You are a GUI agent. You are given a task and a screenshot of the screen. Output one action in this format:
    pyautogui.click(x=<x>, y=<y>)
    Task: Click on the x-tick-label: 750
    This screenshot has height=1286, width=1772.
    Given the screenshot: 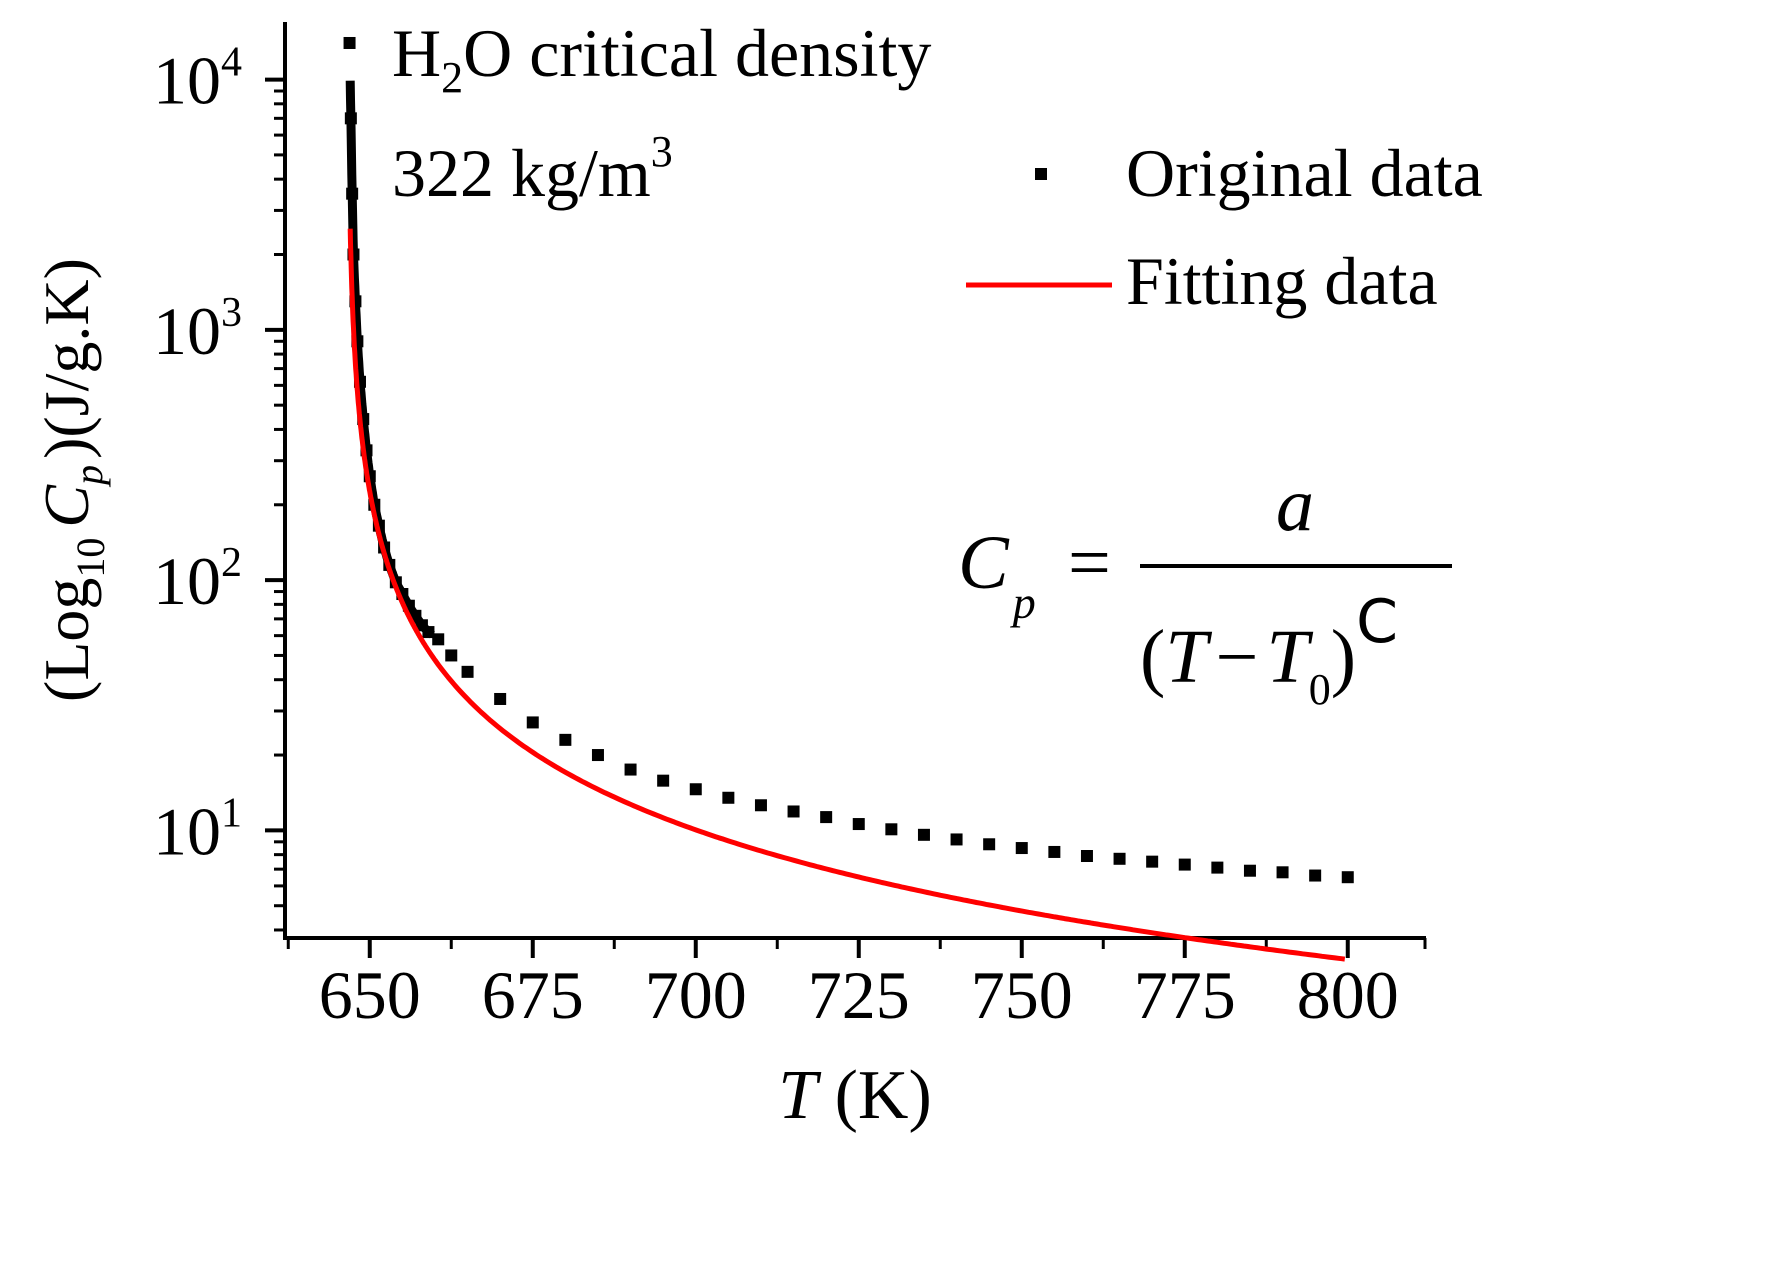 What is the action you would take?
    pyautogui.click(x=1022, y=995)
    